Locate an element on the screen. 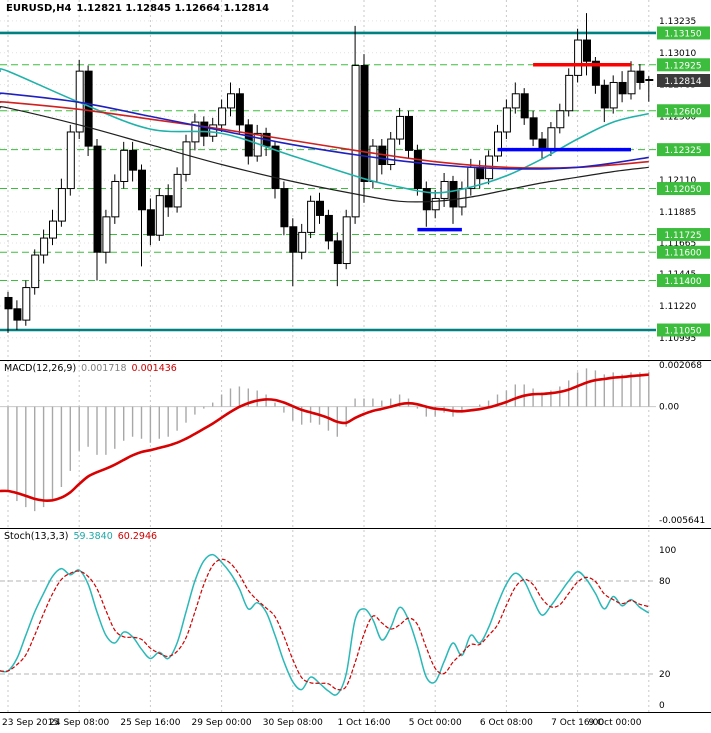  level-label: 1.12325 is located at coordinates (682, 151).